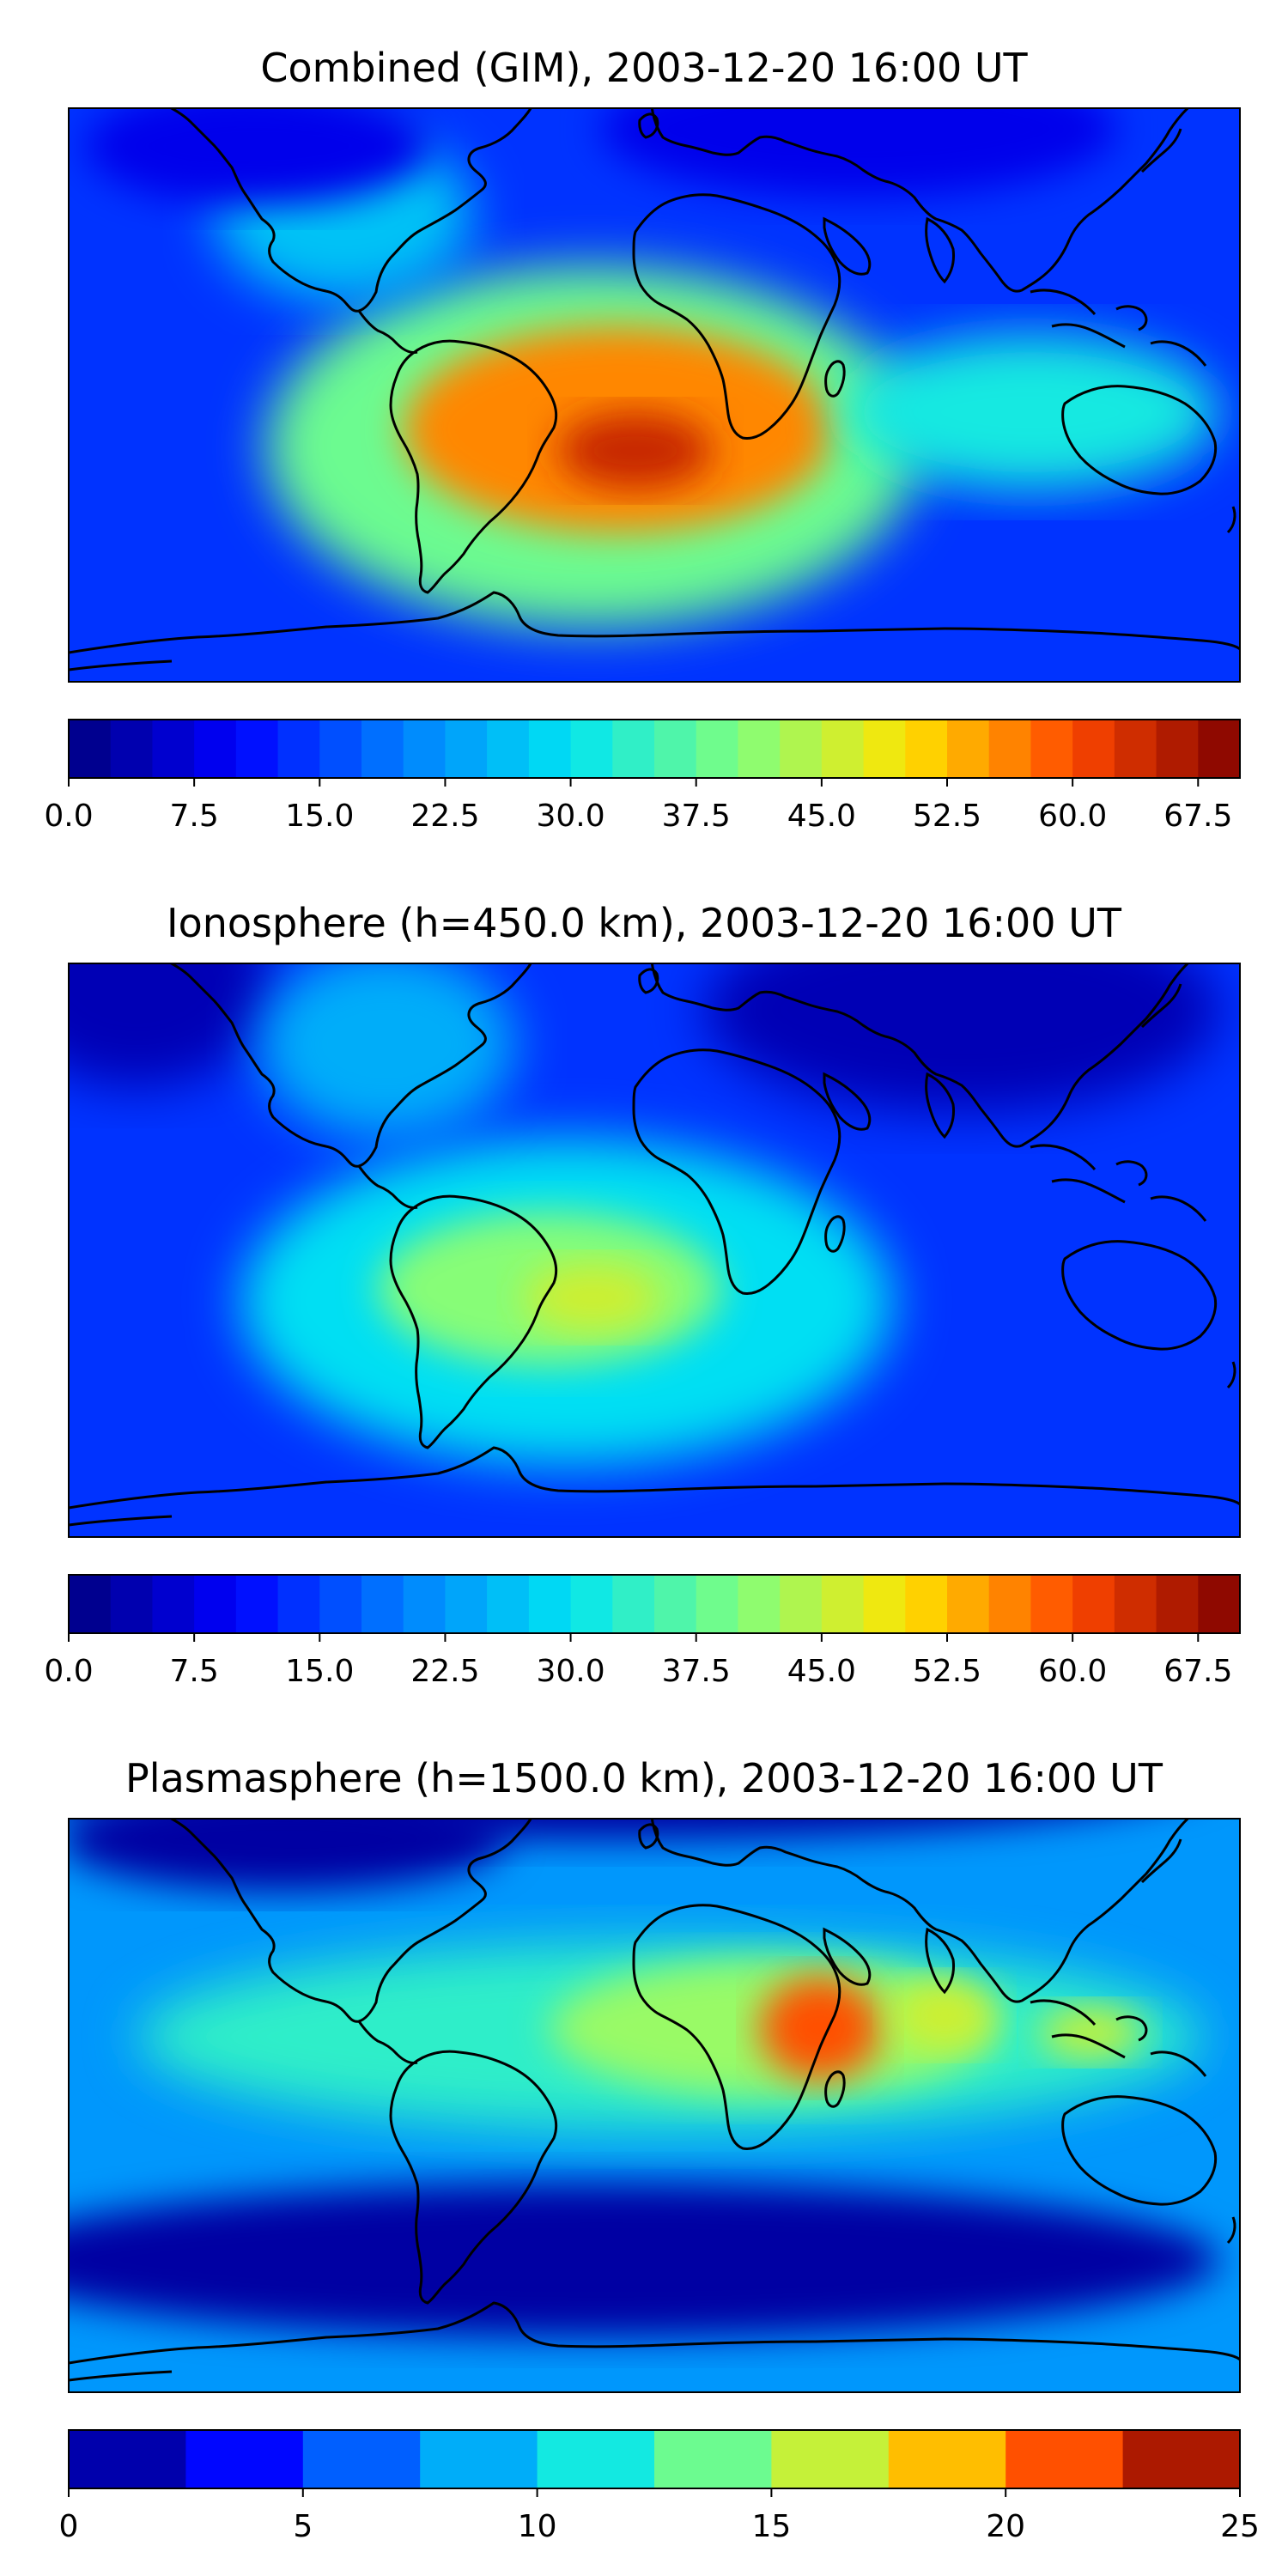 The height and width of the screenshot is (2576, 1288). What do you see at coordinates (1240, 2526) in the screenshot?
I see `colorbar-tick-label: 25` at bounding box center [1240, 2526].